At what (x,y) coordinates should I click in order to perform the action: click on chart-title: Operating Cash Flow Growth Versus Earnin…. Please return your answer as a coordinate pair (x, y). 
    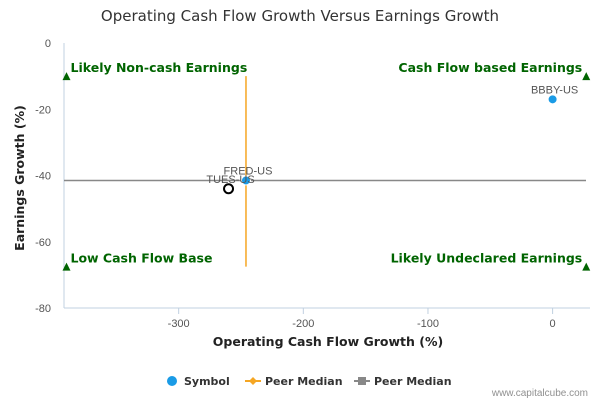
    Looking at the image, I should click on (300, 16).